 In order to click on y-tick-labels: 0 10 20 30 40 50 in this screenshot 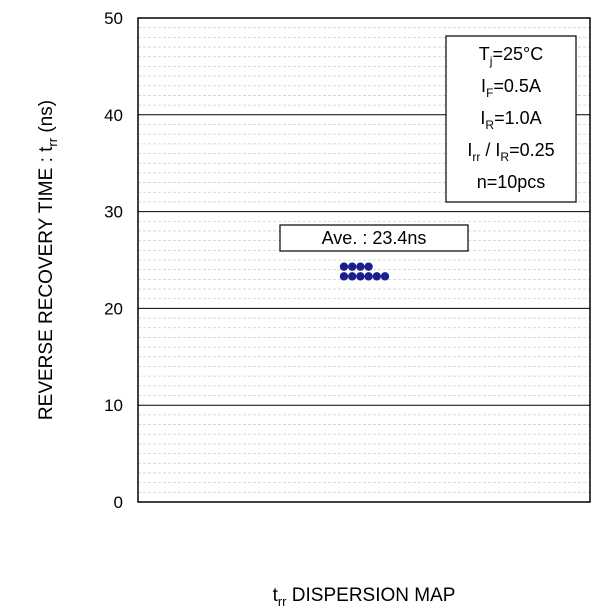, I will do `click(113, 260)`.